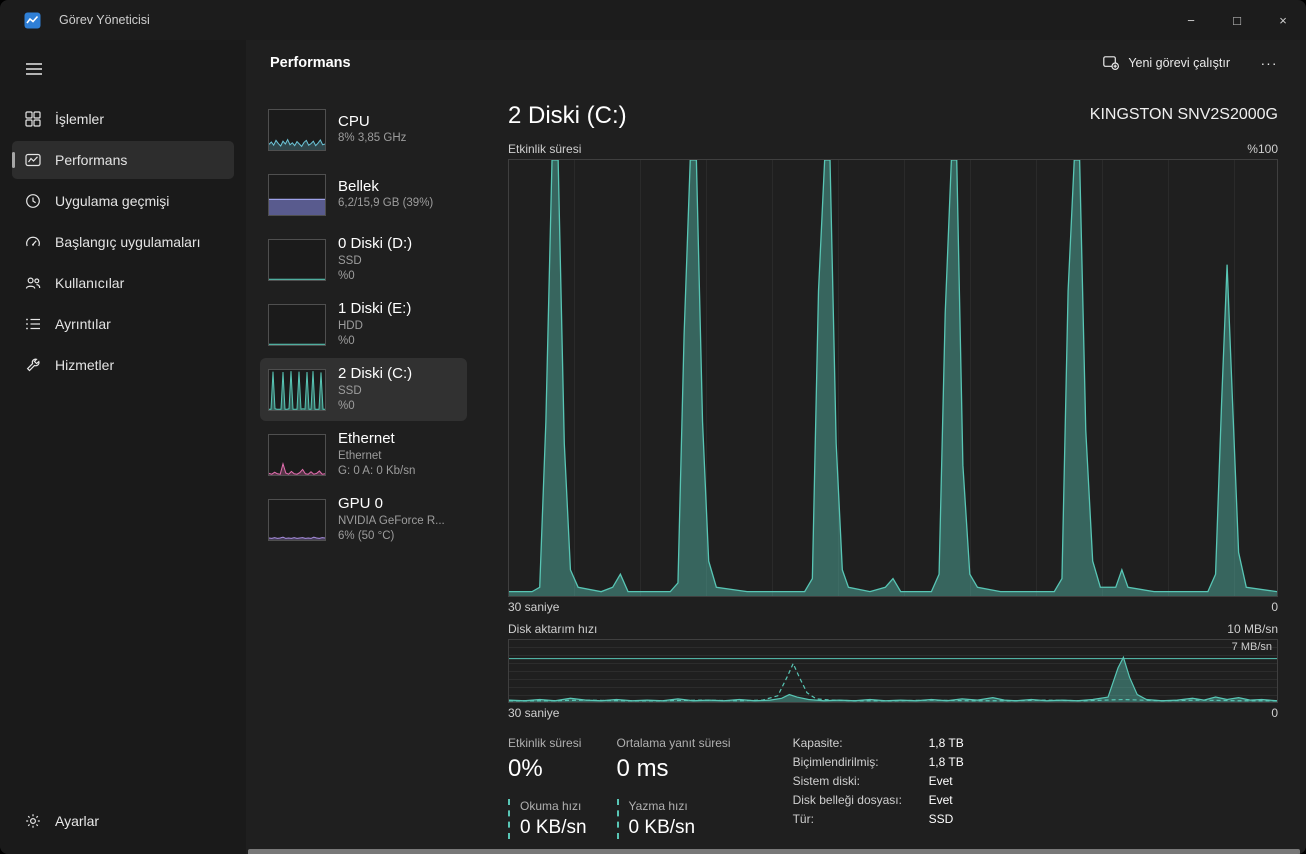  Describe the element at coordinates (90, 283) in the screenshot. I see `nav-label: Kullanıcılar` at that location.